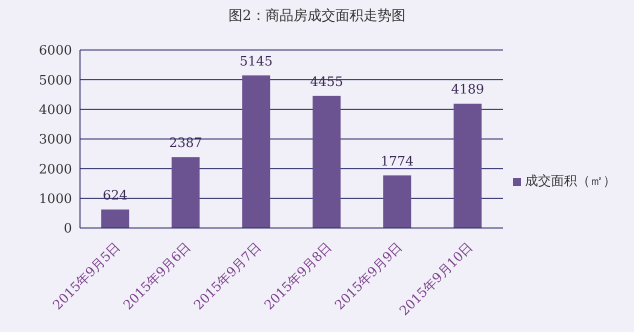 This screenshot has height=332, width=634. What do you see at coordinates (55, 80) in the screenshot?
I see `y-tick-label: 5000` at bounding box center [55, 80].